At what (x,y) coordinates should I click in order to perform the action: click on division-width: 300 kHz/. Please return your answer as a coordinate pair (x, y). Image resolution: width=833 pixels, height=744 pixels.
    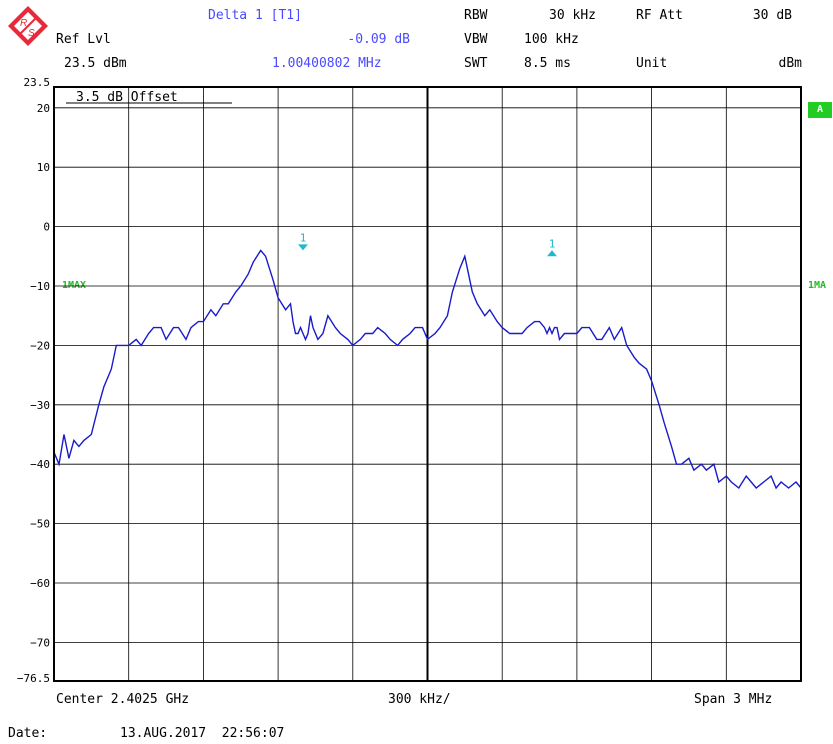
    Looking at the image, I should click on (419, 699).